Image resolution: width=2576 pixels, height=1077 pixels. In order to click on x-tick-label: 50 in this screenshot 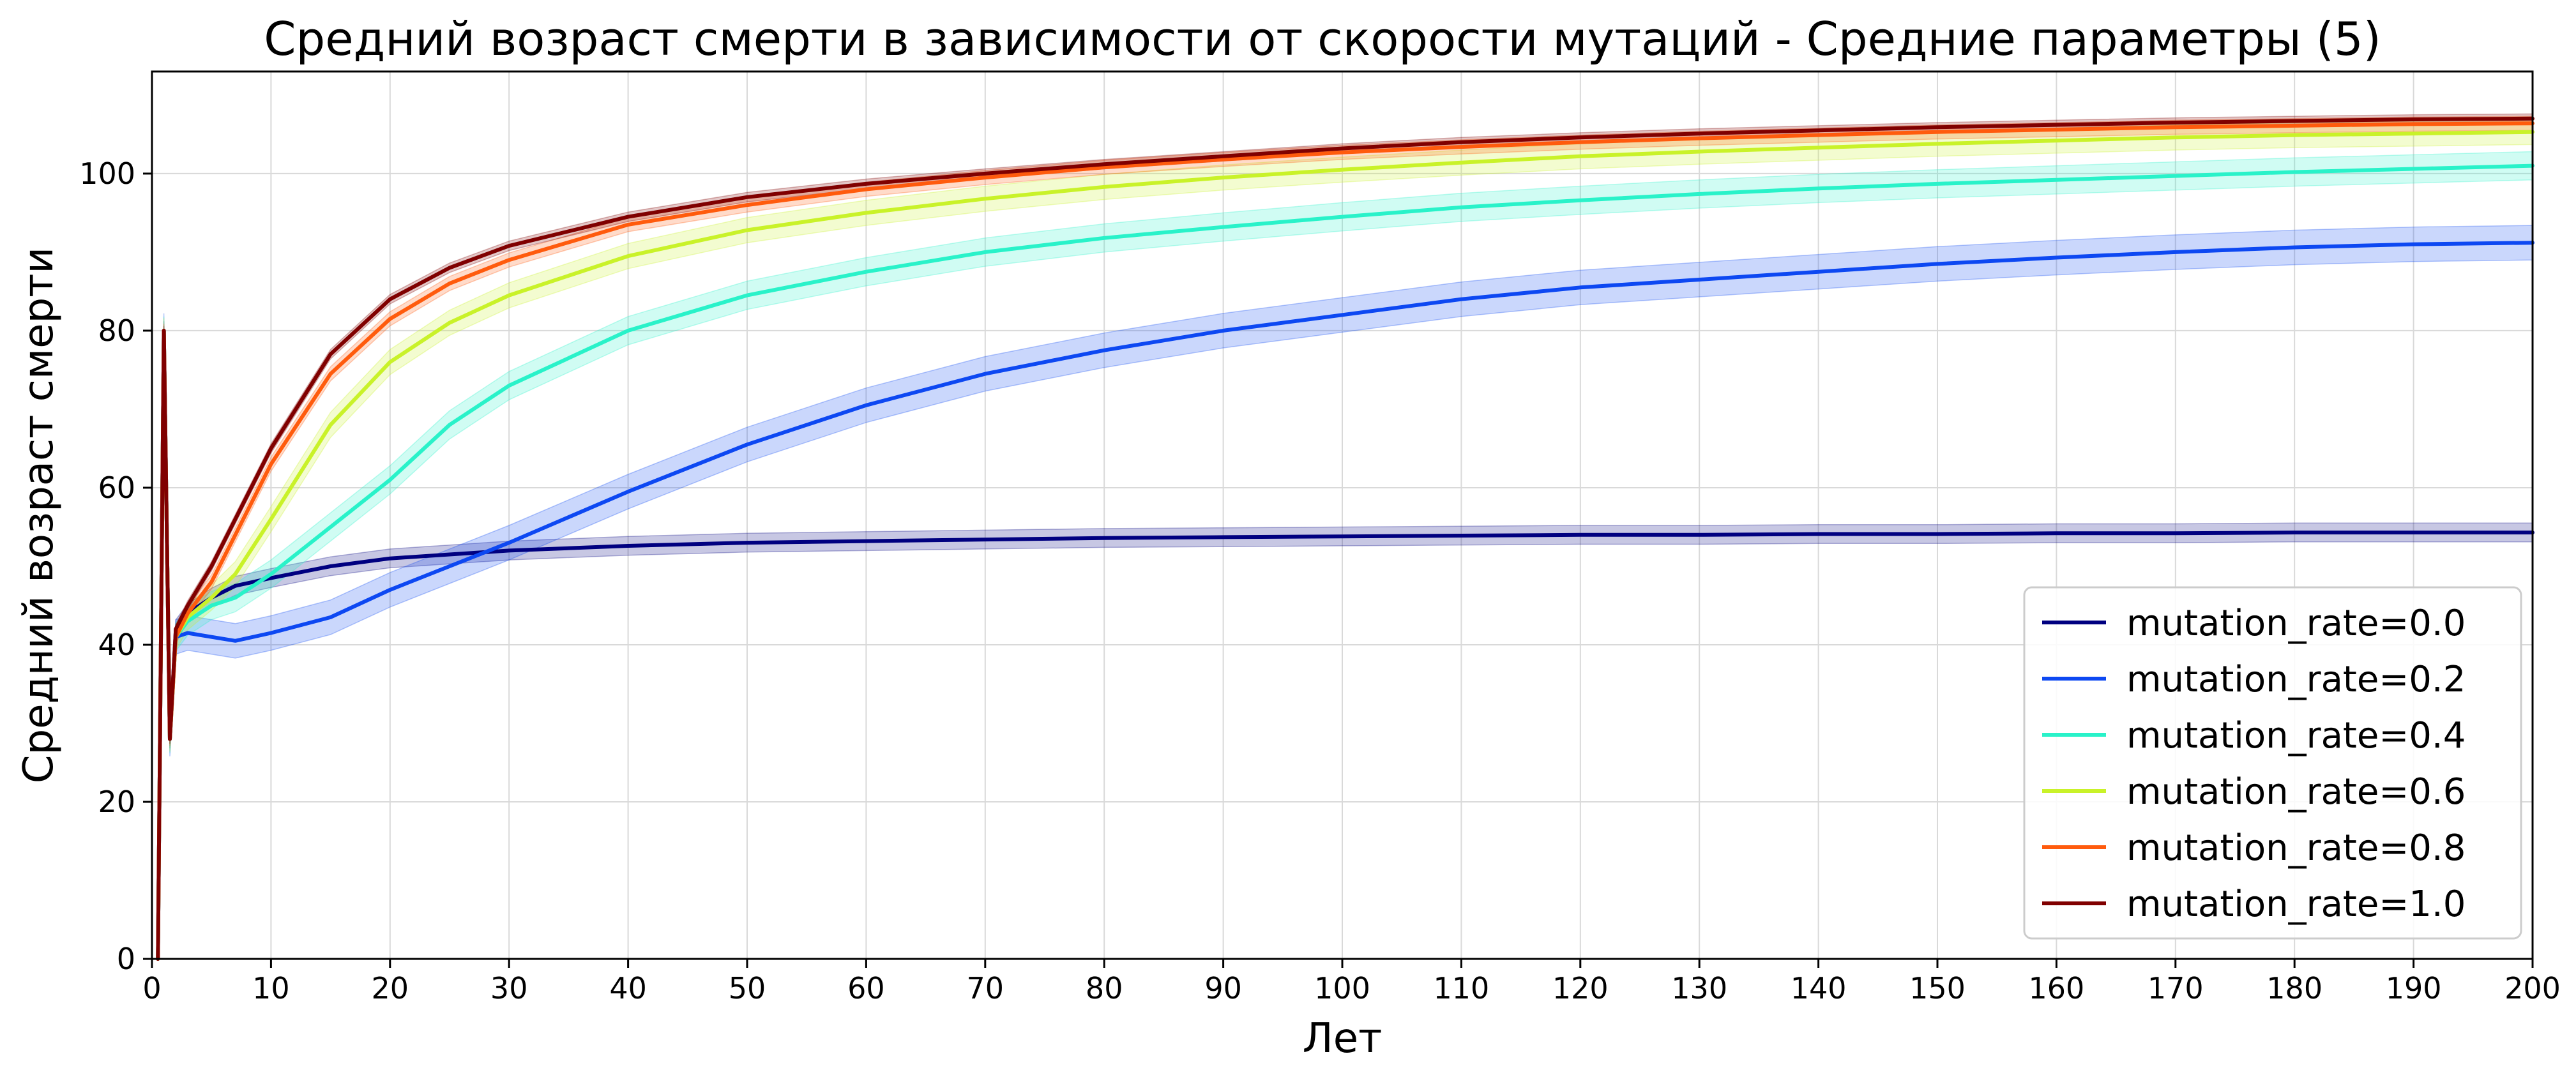, I will do `click(747, 988)`.